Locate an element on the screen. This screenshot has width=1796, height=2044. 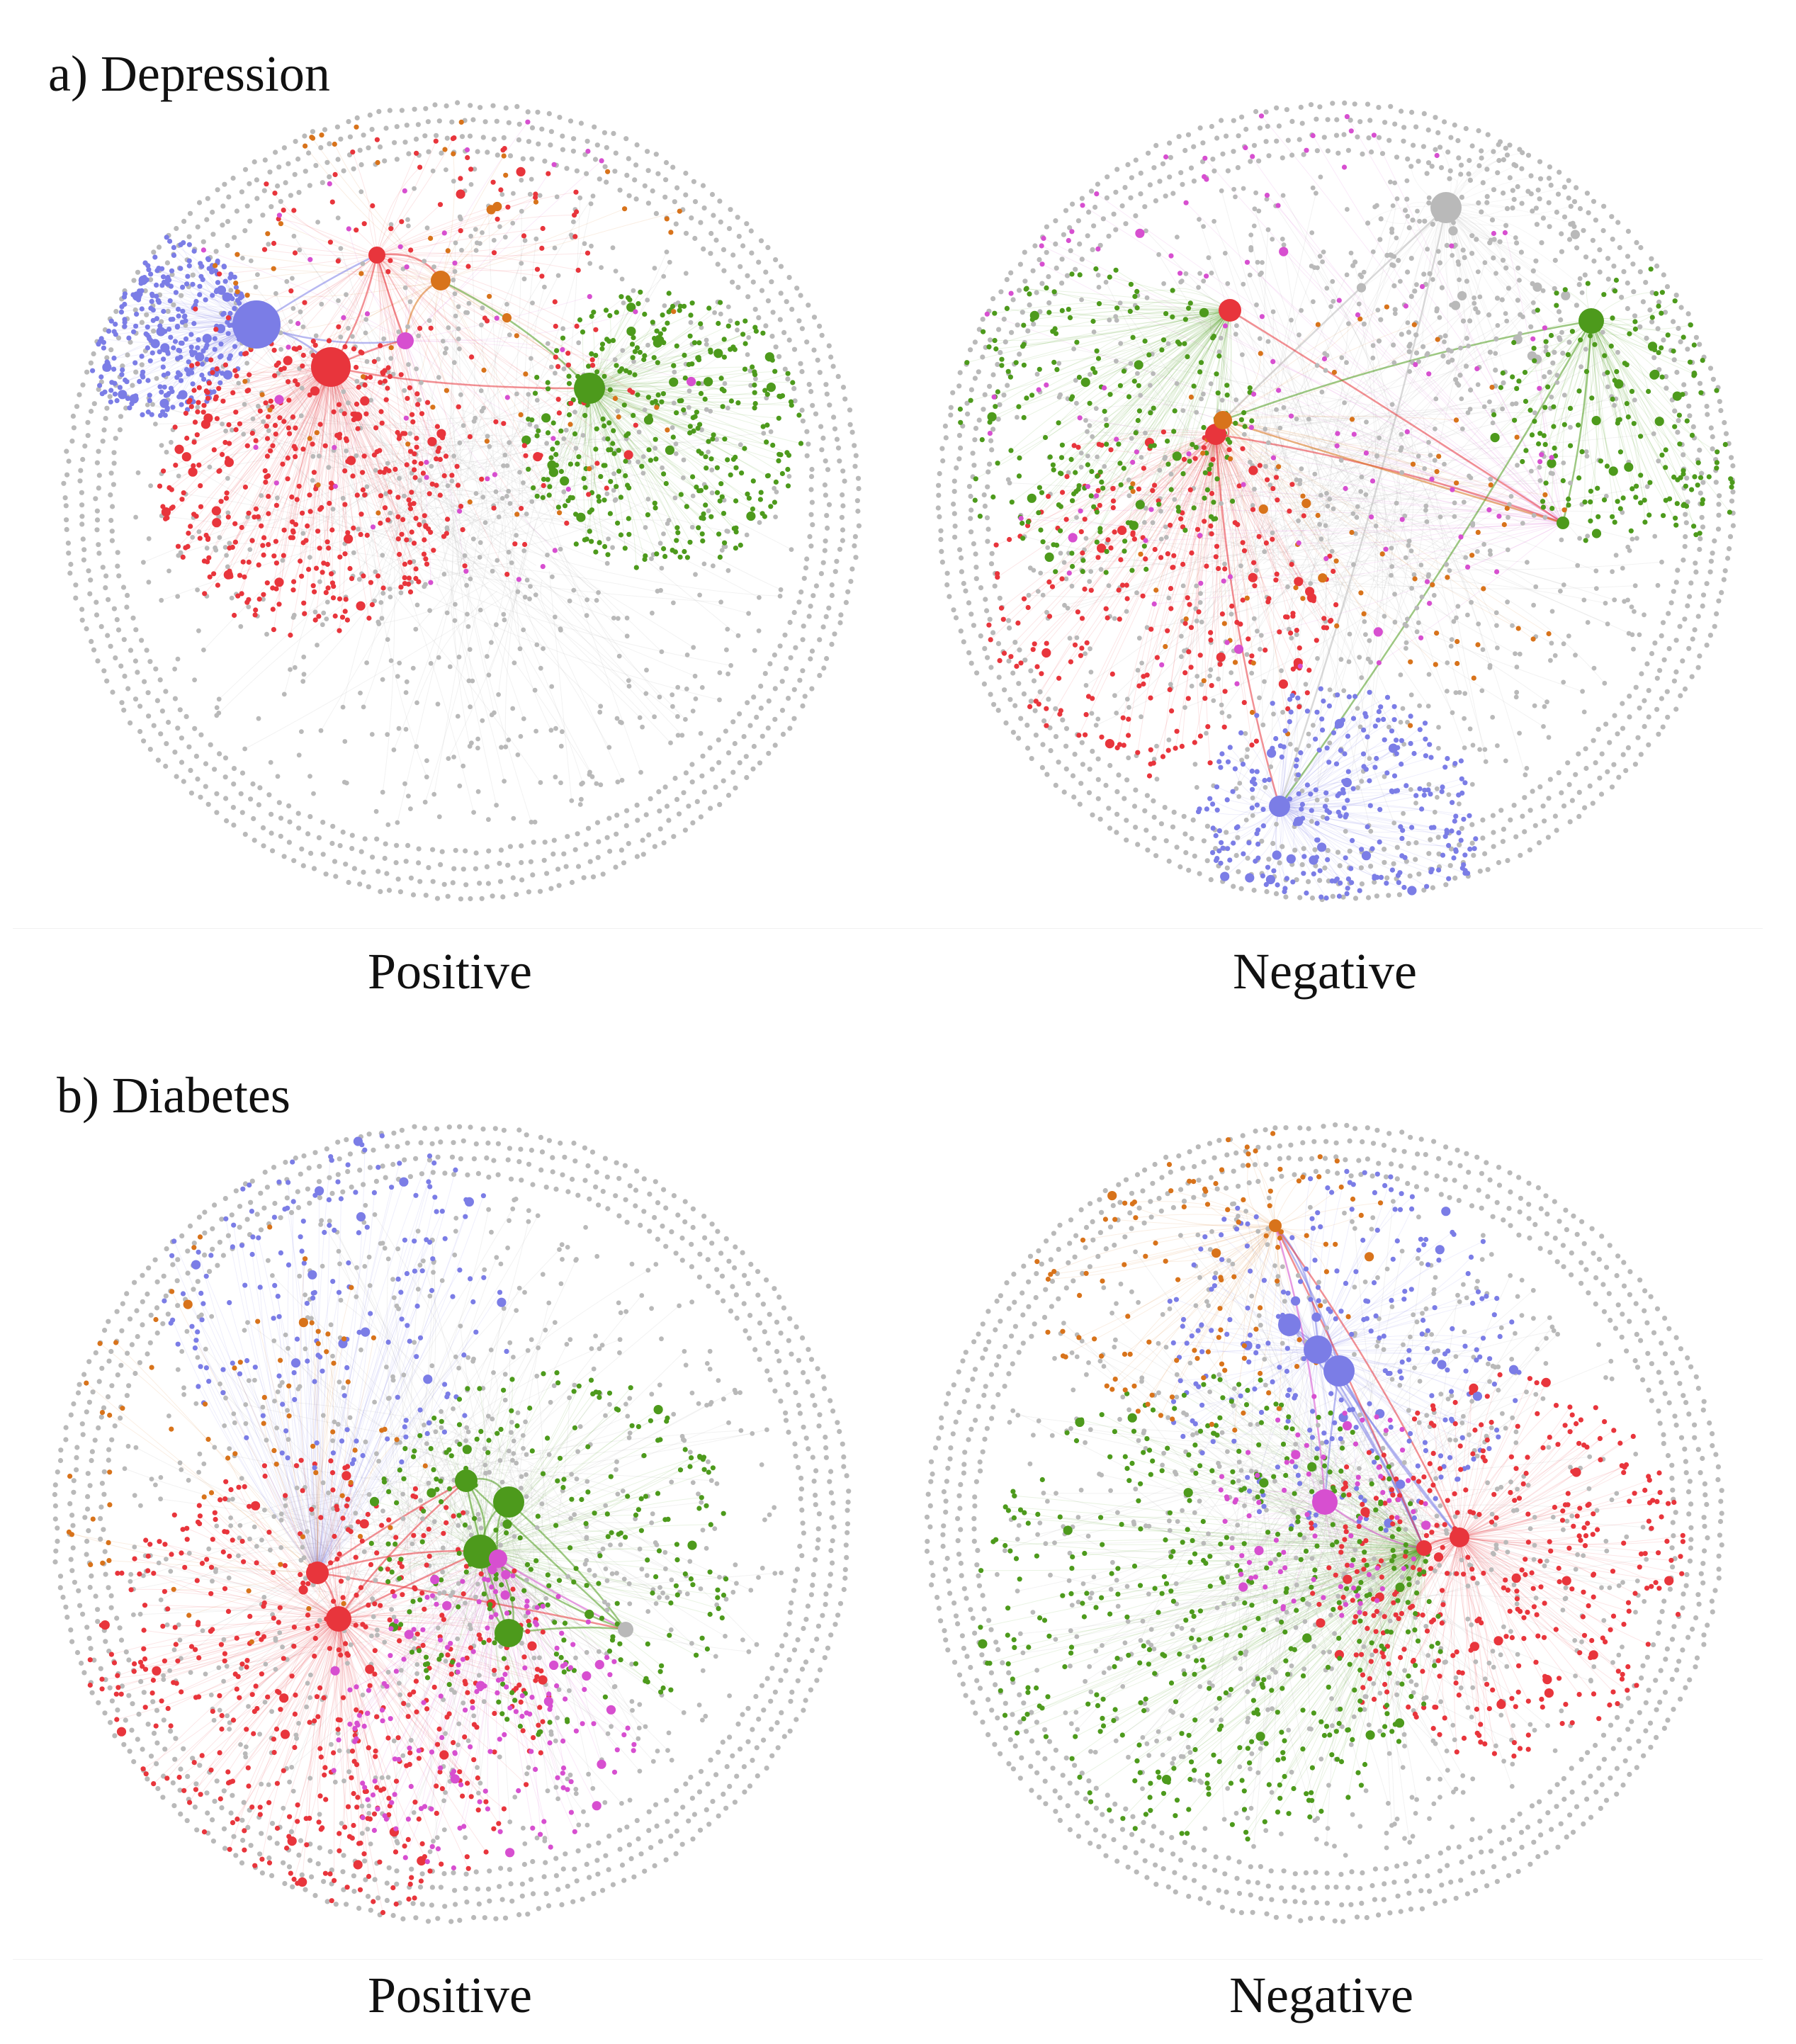
hub-node is located at coordinates (331, 367).